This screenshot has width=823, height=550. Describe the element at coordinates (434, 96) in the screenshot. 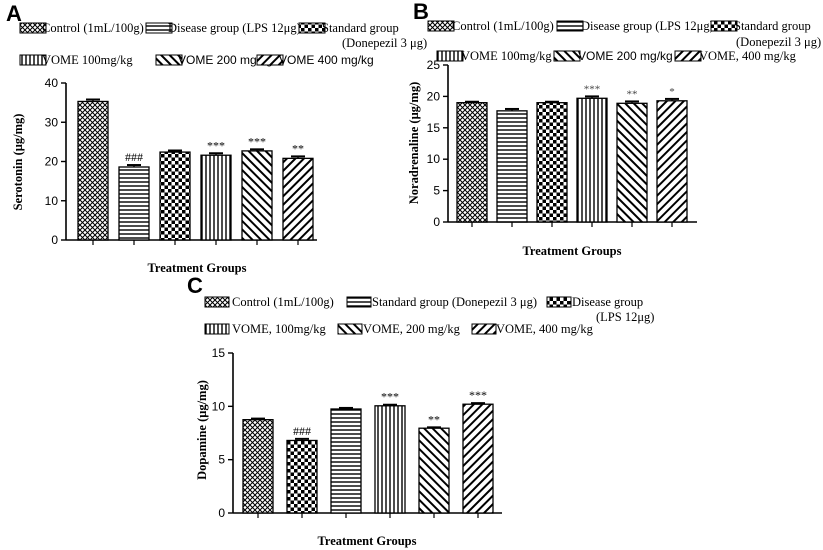

I see `panel-b-y-tick-label: 20` at that location.